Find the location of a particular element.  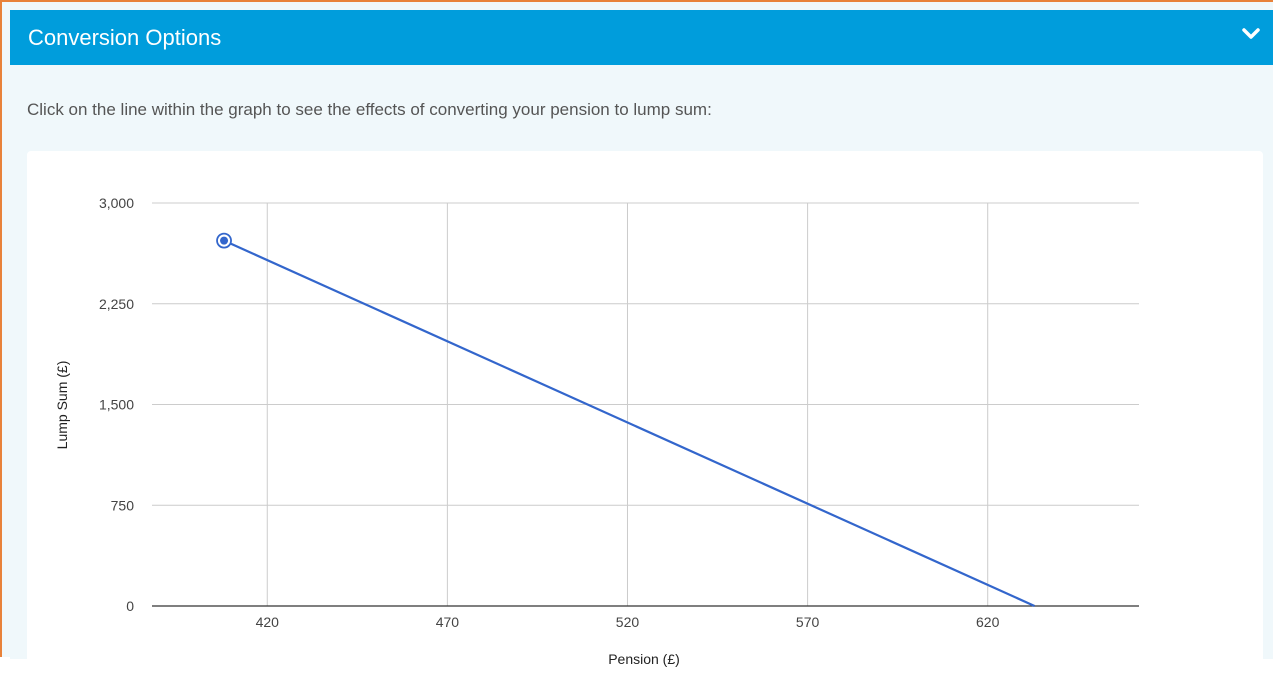

panel-title: Conversion Options is located at coordinates (125, 37).